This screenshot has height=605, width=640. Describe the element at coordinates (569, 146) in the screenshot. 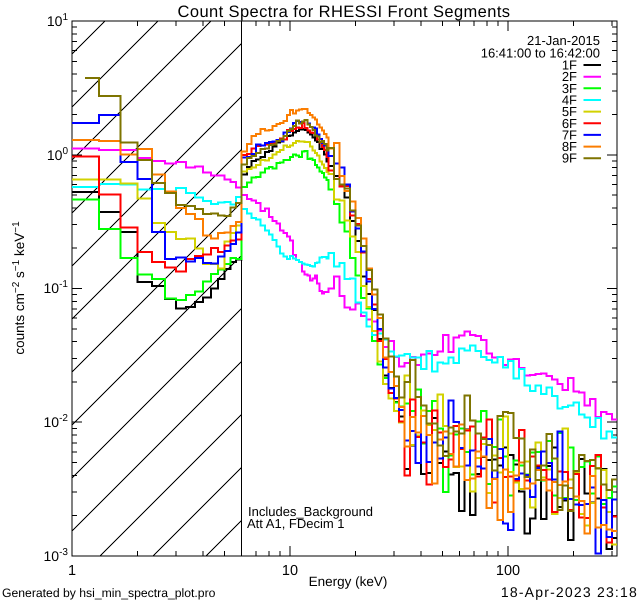

I see `svg-text: 8F` at that location.